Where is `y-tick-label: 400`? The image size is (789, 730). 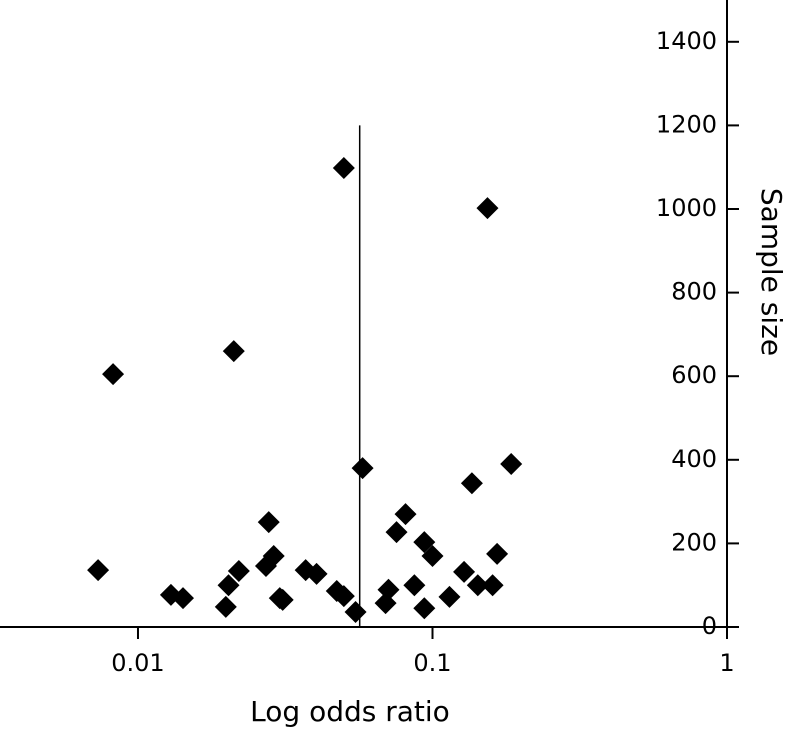 y-tick-label: 400 is located at coordinates (694, 459).